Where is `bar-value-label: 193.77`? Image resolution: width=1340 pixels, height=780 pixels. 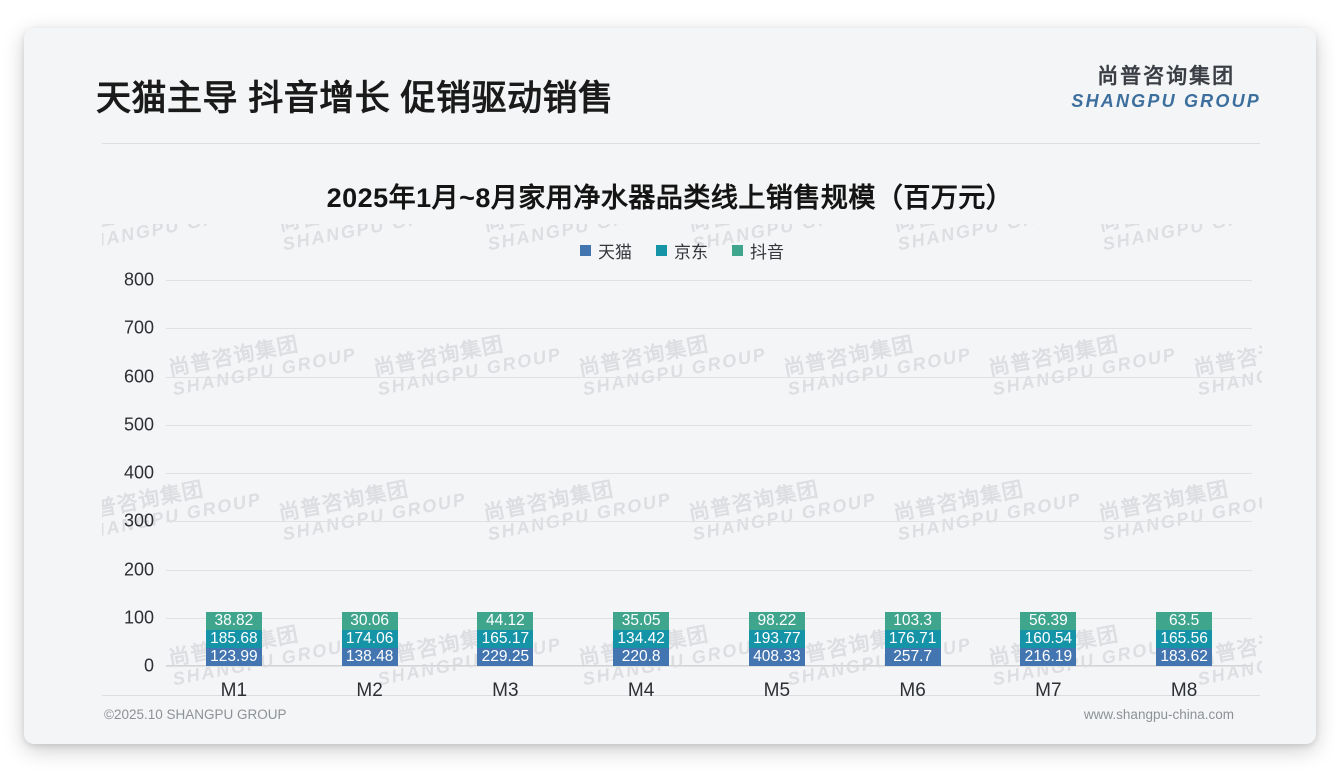 bar-value-label: 193.77 is located at coordinates (777, 638).